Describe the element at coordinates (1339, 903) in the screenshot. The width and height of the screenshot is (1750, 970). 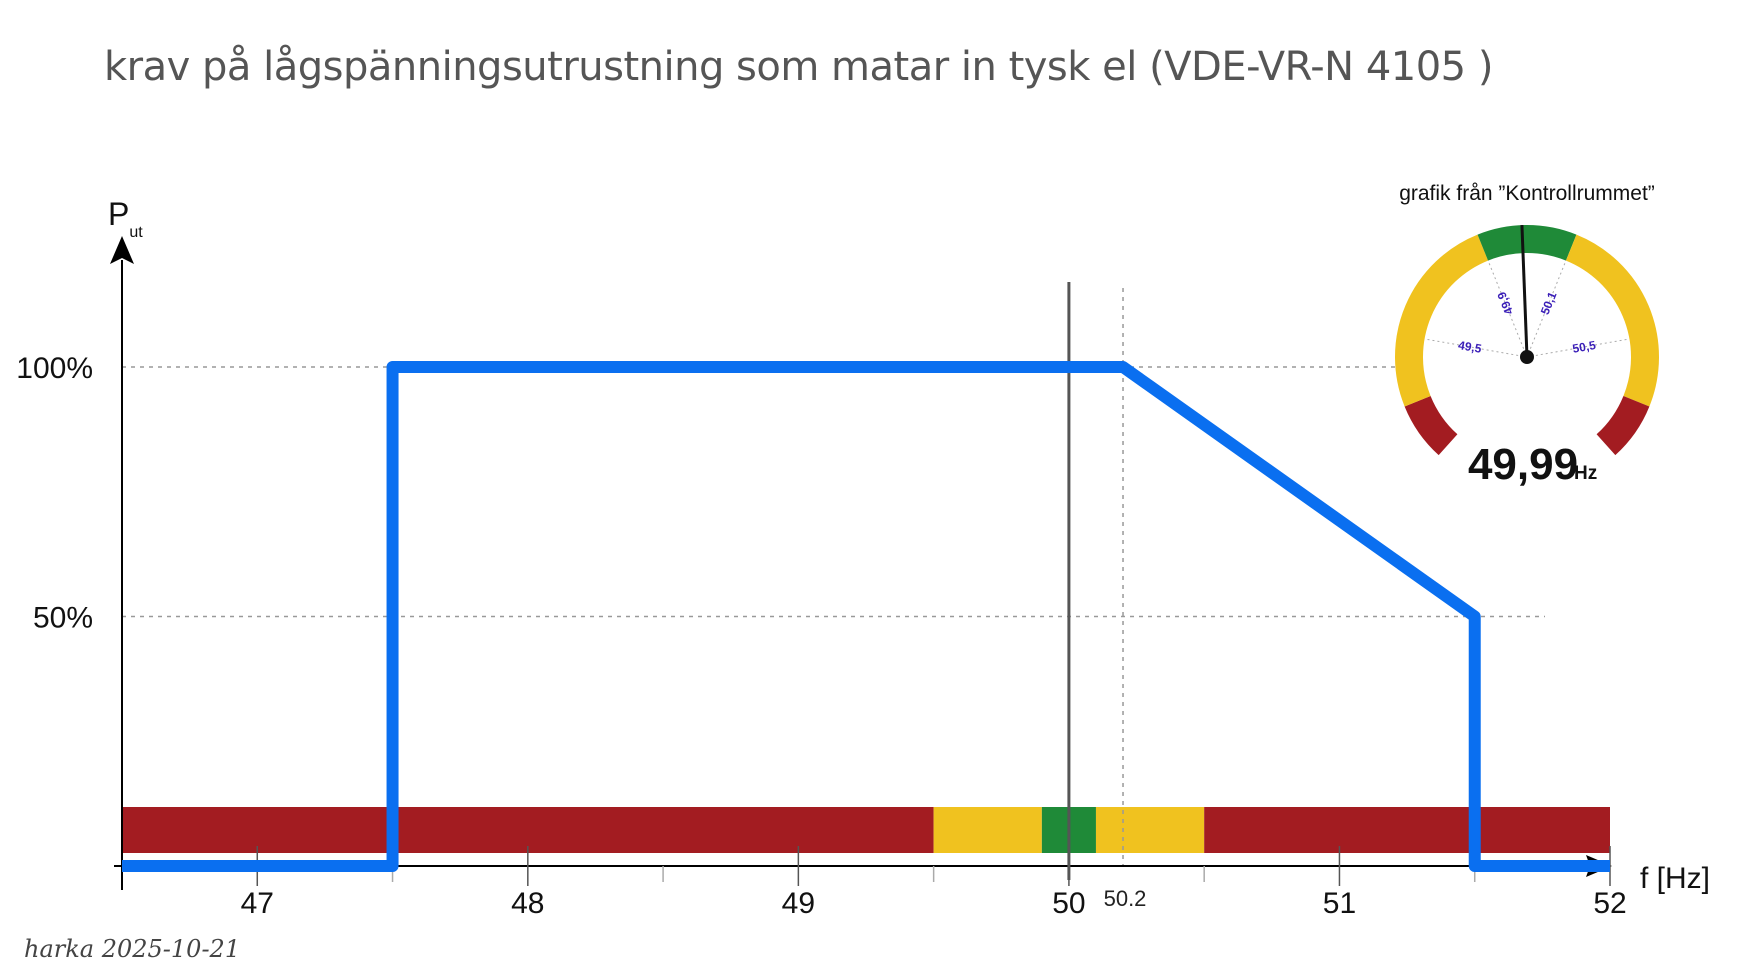
I see `x-tick-label-51: 51` at that location.